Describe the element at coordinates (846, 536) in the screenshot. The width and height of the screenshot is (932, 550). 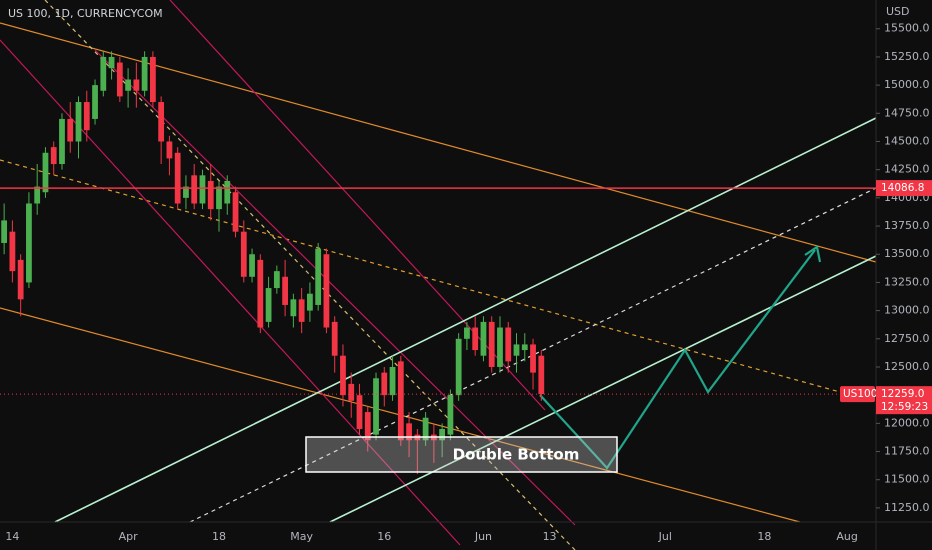
I see `x-tick-label: Aug` at that location.